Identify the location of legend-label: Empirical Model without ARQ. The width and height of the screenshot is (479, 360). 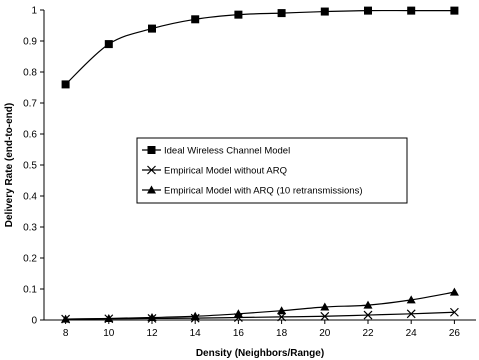
(225, 171).